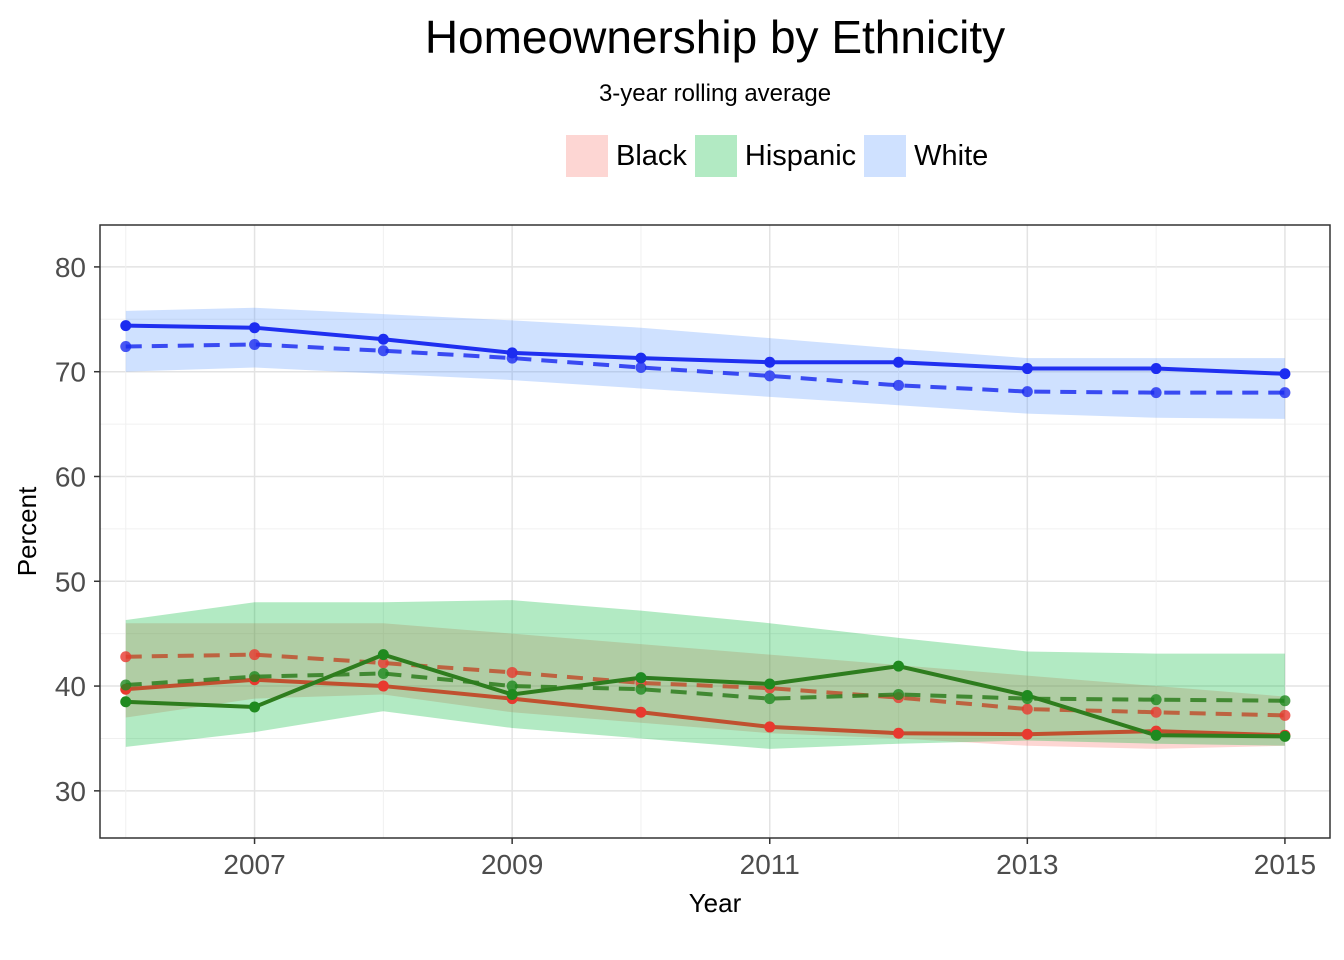 The image size is (1344, 960). What do you see at coordinates (1285, 864) in the screenshot?
I see `x-tick-label: 2015` at bounding box center [1285, 864].